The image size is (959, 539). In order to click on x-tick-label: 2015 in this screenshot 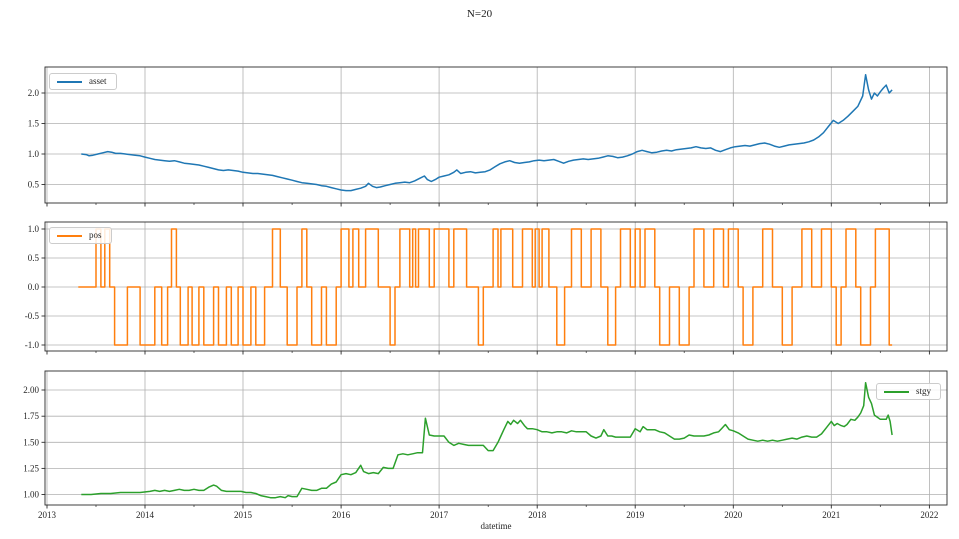, I will do `click(243, 515)`.